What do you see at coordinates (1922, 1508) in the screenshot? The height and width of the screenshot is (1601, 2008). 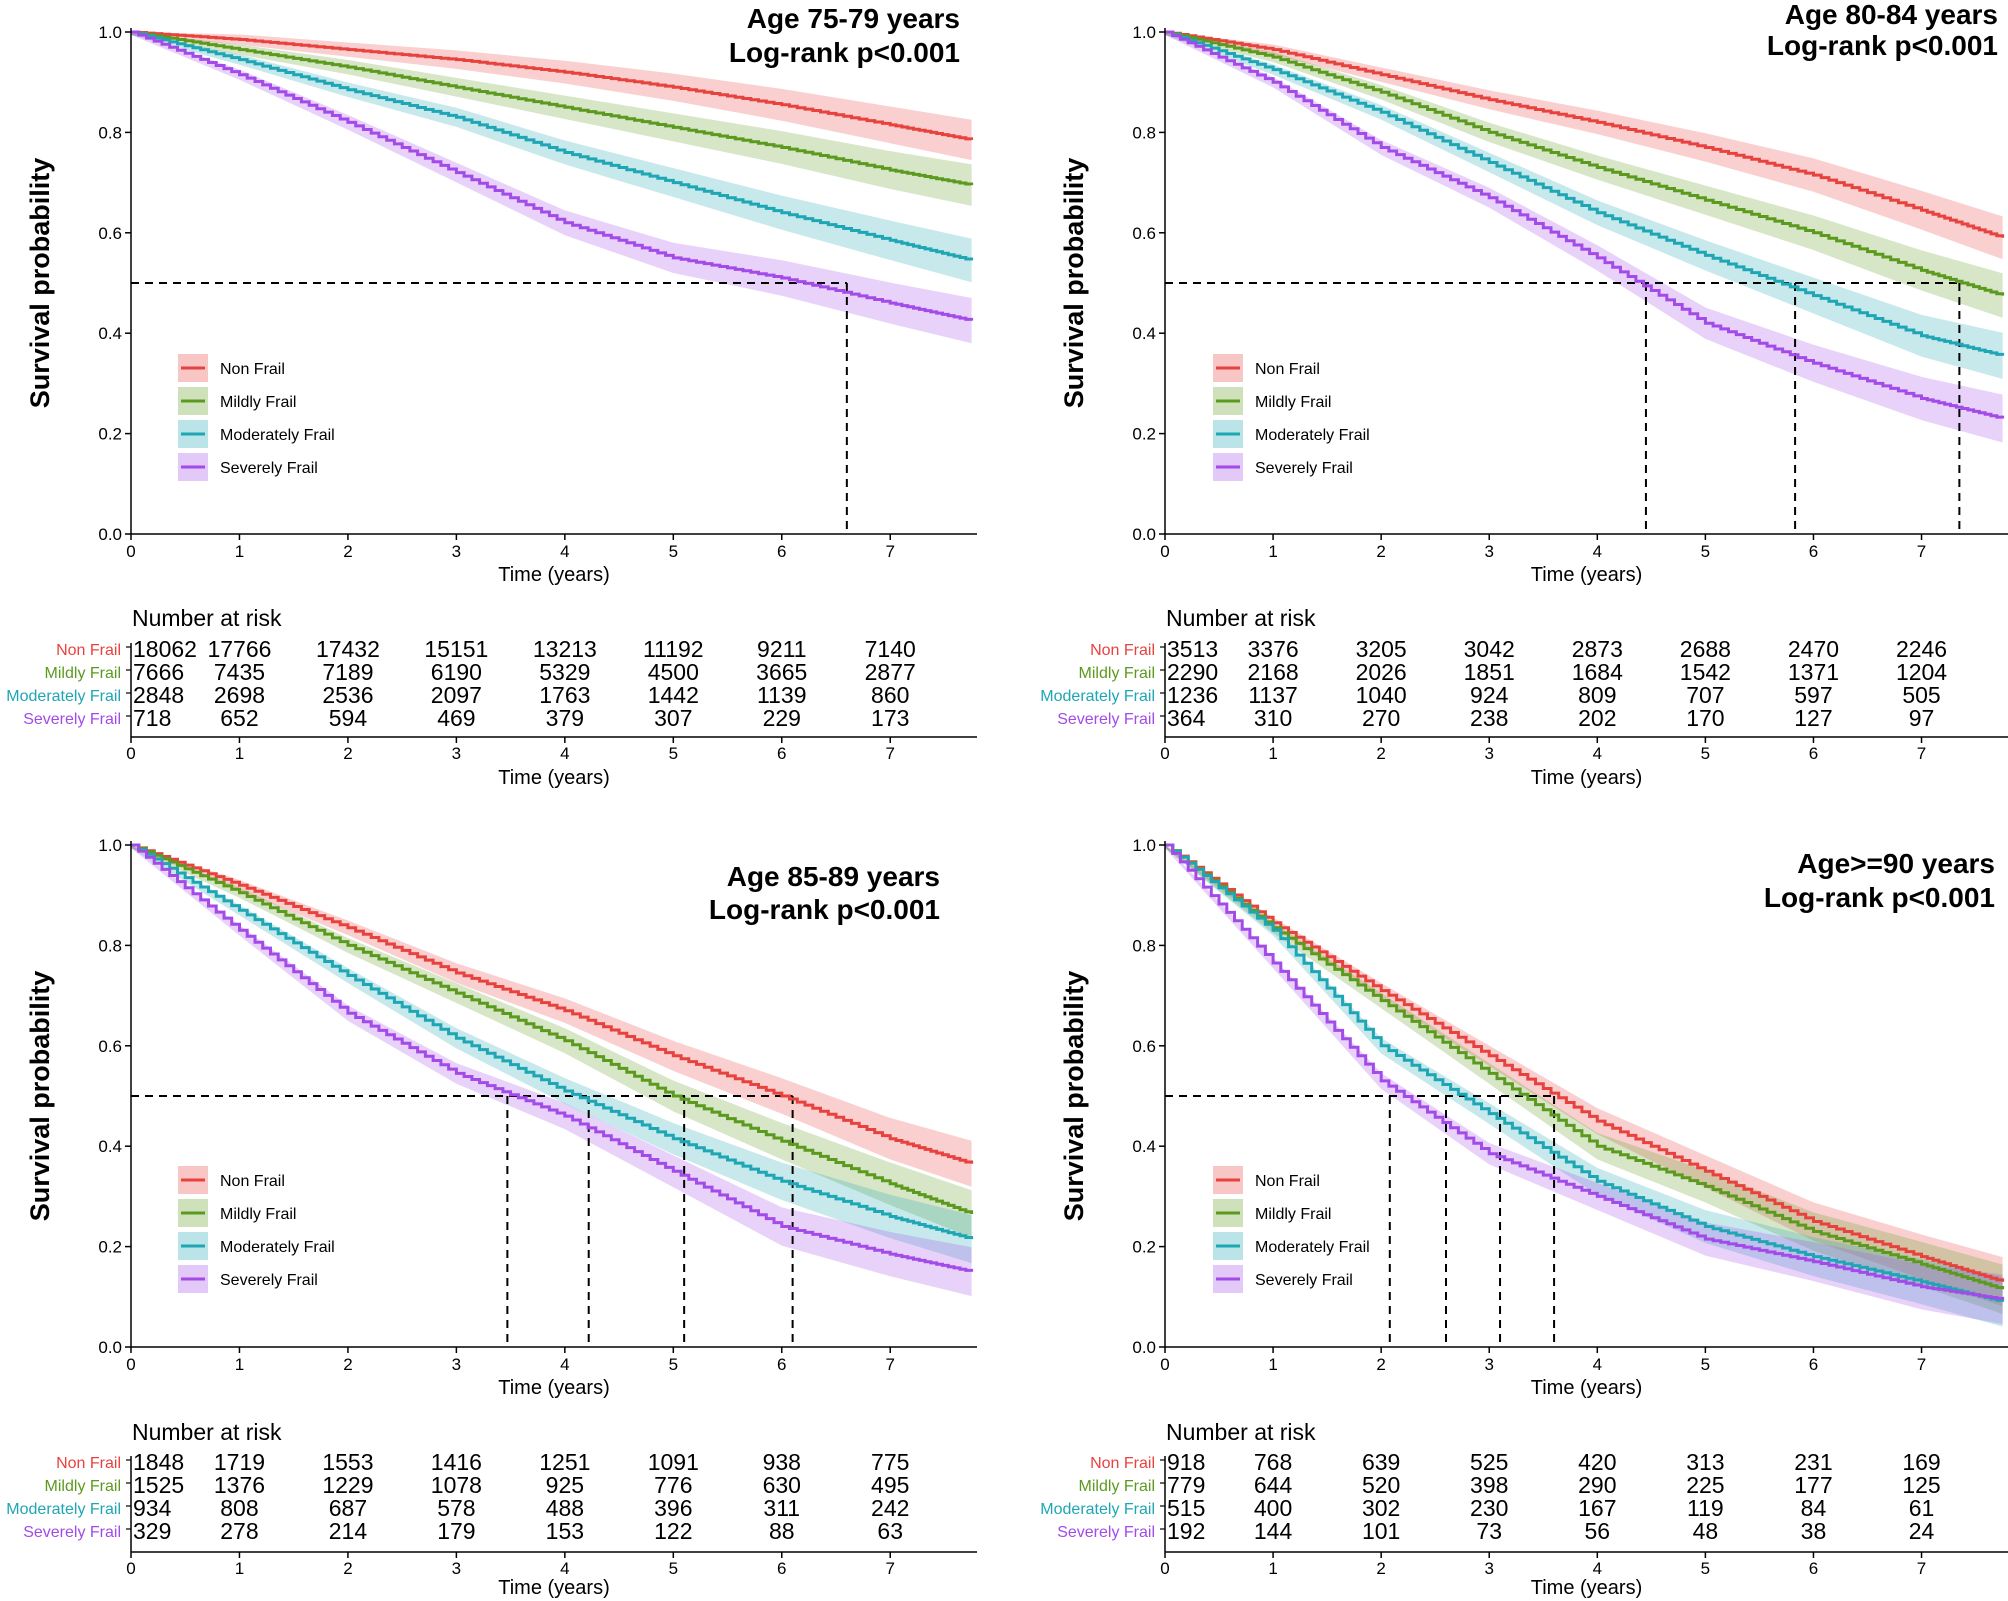 I see `risk-value: 61` at bounding box center [1922, 1508].